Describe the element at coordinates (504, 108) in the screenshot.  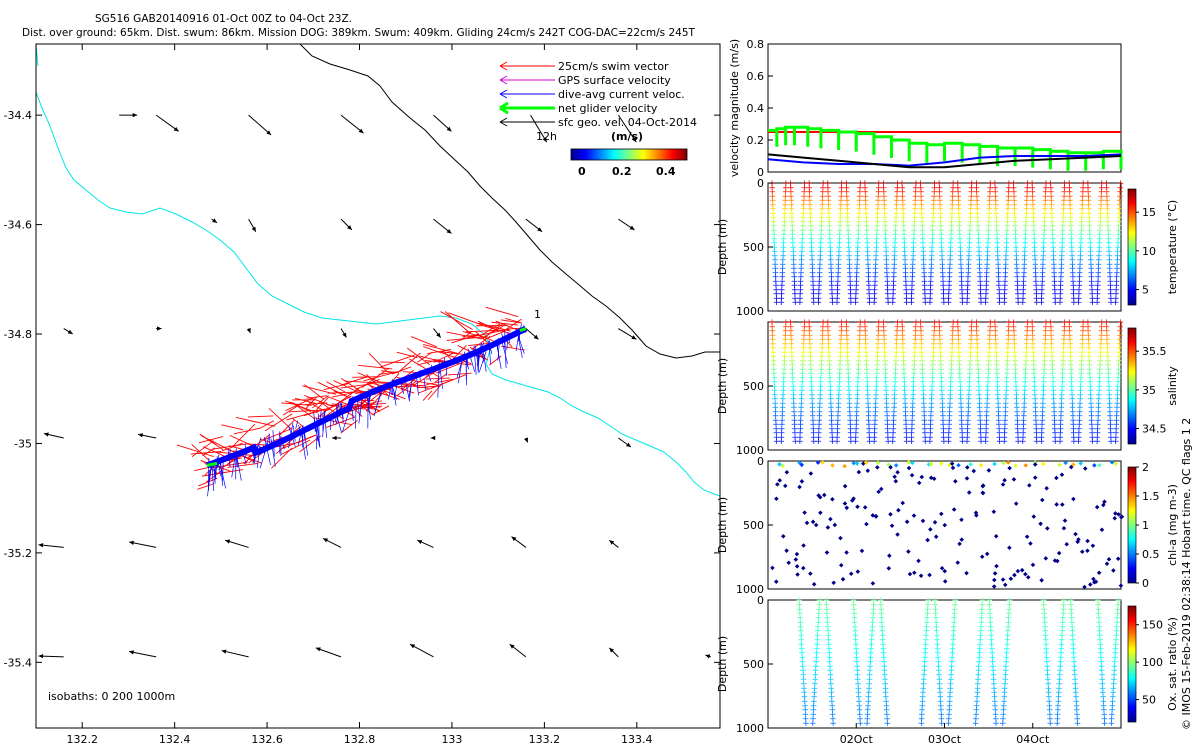
I see `legend-net-arrowhead` at that location.